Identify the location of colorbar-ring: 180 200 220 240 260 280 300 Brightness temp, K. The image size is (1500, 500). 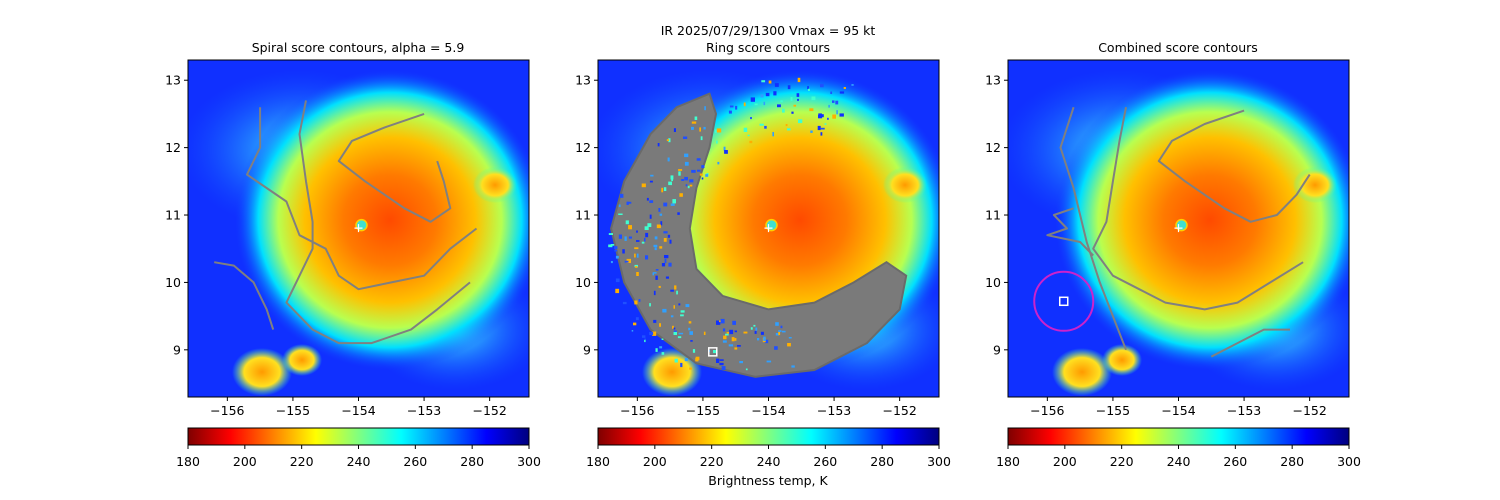
(768, 457).